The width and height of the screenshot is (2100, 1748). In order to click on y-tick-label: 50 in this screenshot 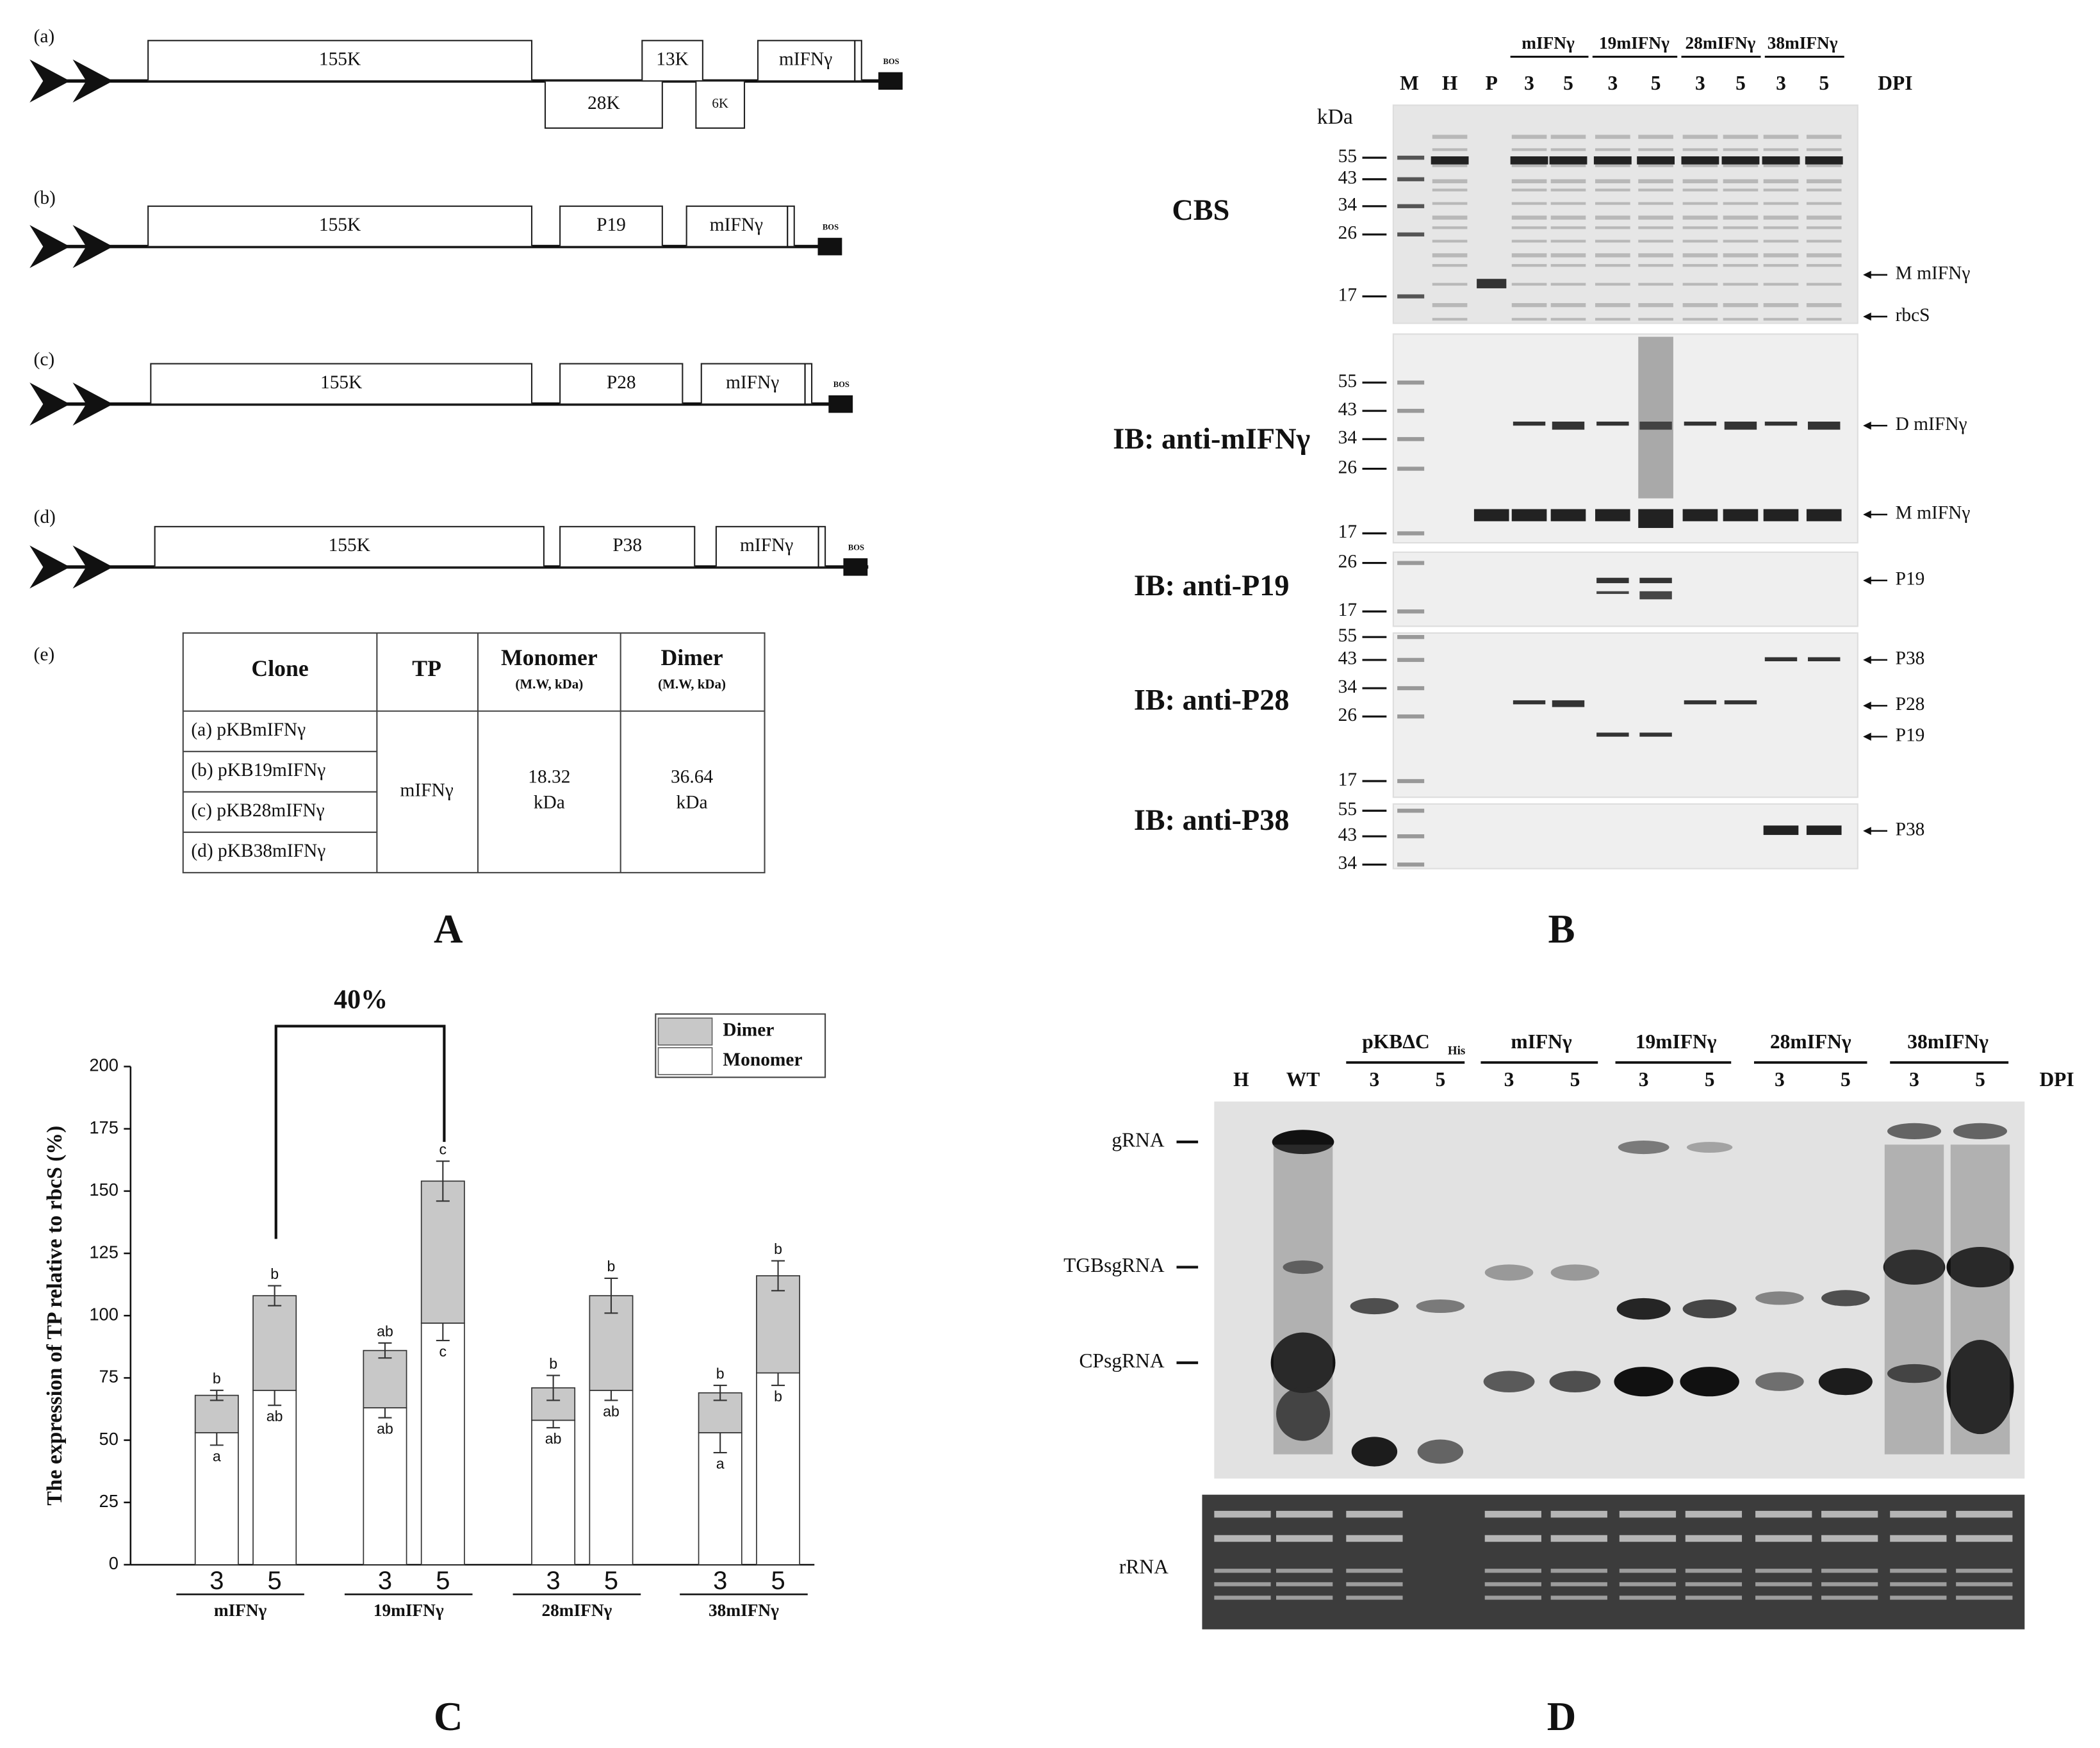, I will do `click(109, 1439)`.